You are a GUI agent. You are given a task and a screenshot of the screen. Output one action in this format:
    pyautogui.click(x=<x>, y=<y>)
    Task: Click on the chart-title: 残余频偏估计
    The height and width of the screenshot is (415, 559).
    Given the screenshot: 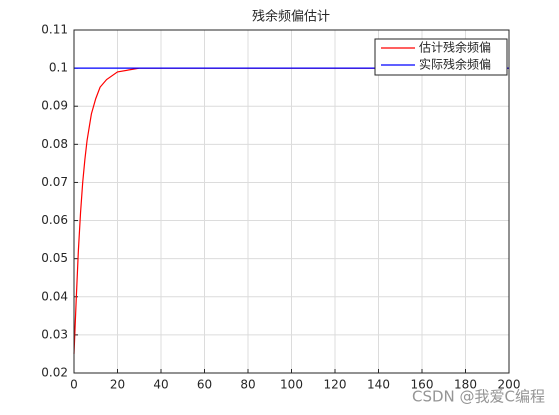 What is the action you would take?
    pyautogui.click(x=291, y=17)
    